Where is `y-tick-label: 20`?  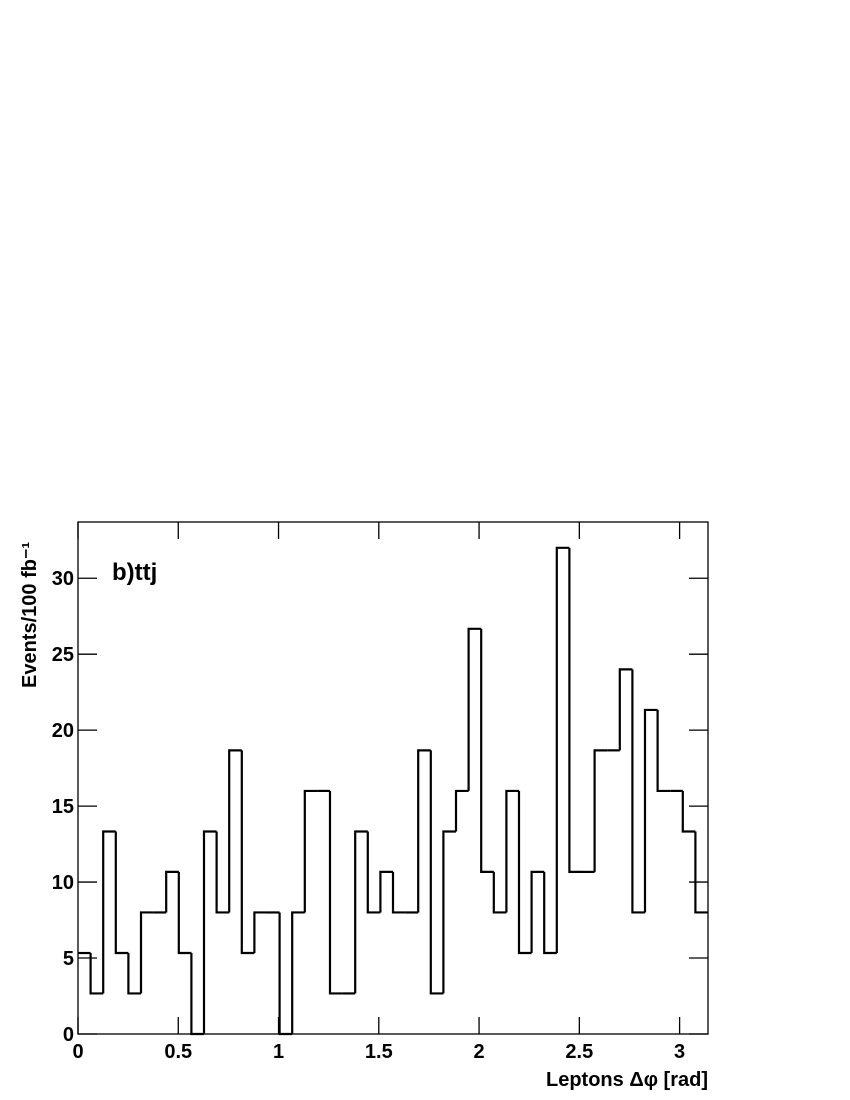 y-tick-label: 20 is located at coordinates (63, 731).